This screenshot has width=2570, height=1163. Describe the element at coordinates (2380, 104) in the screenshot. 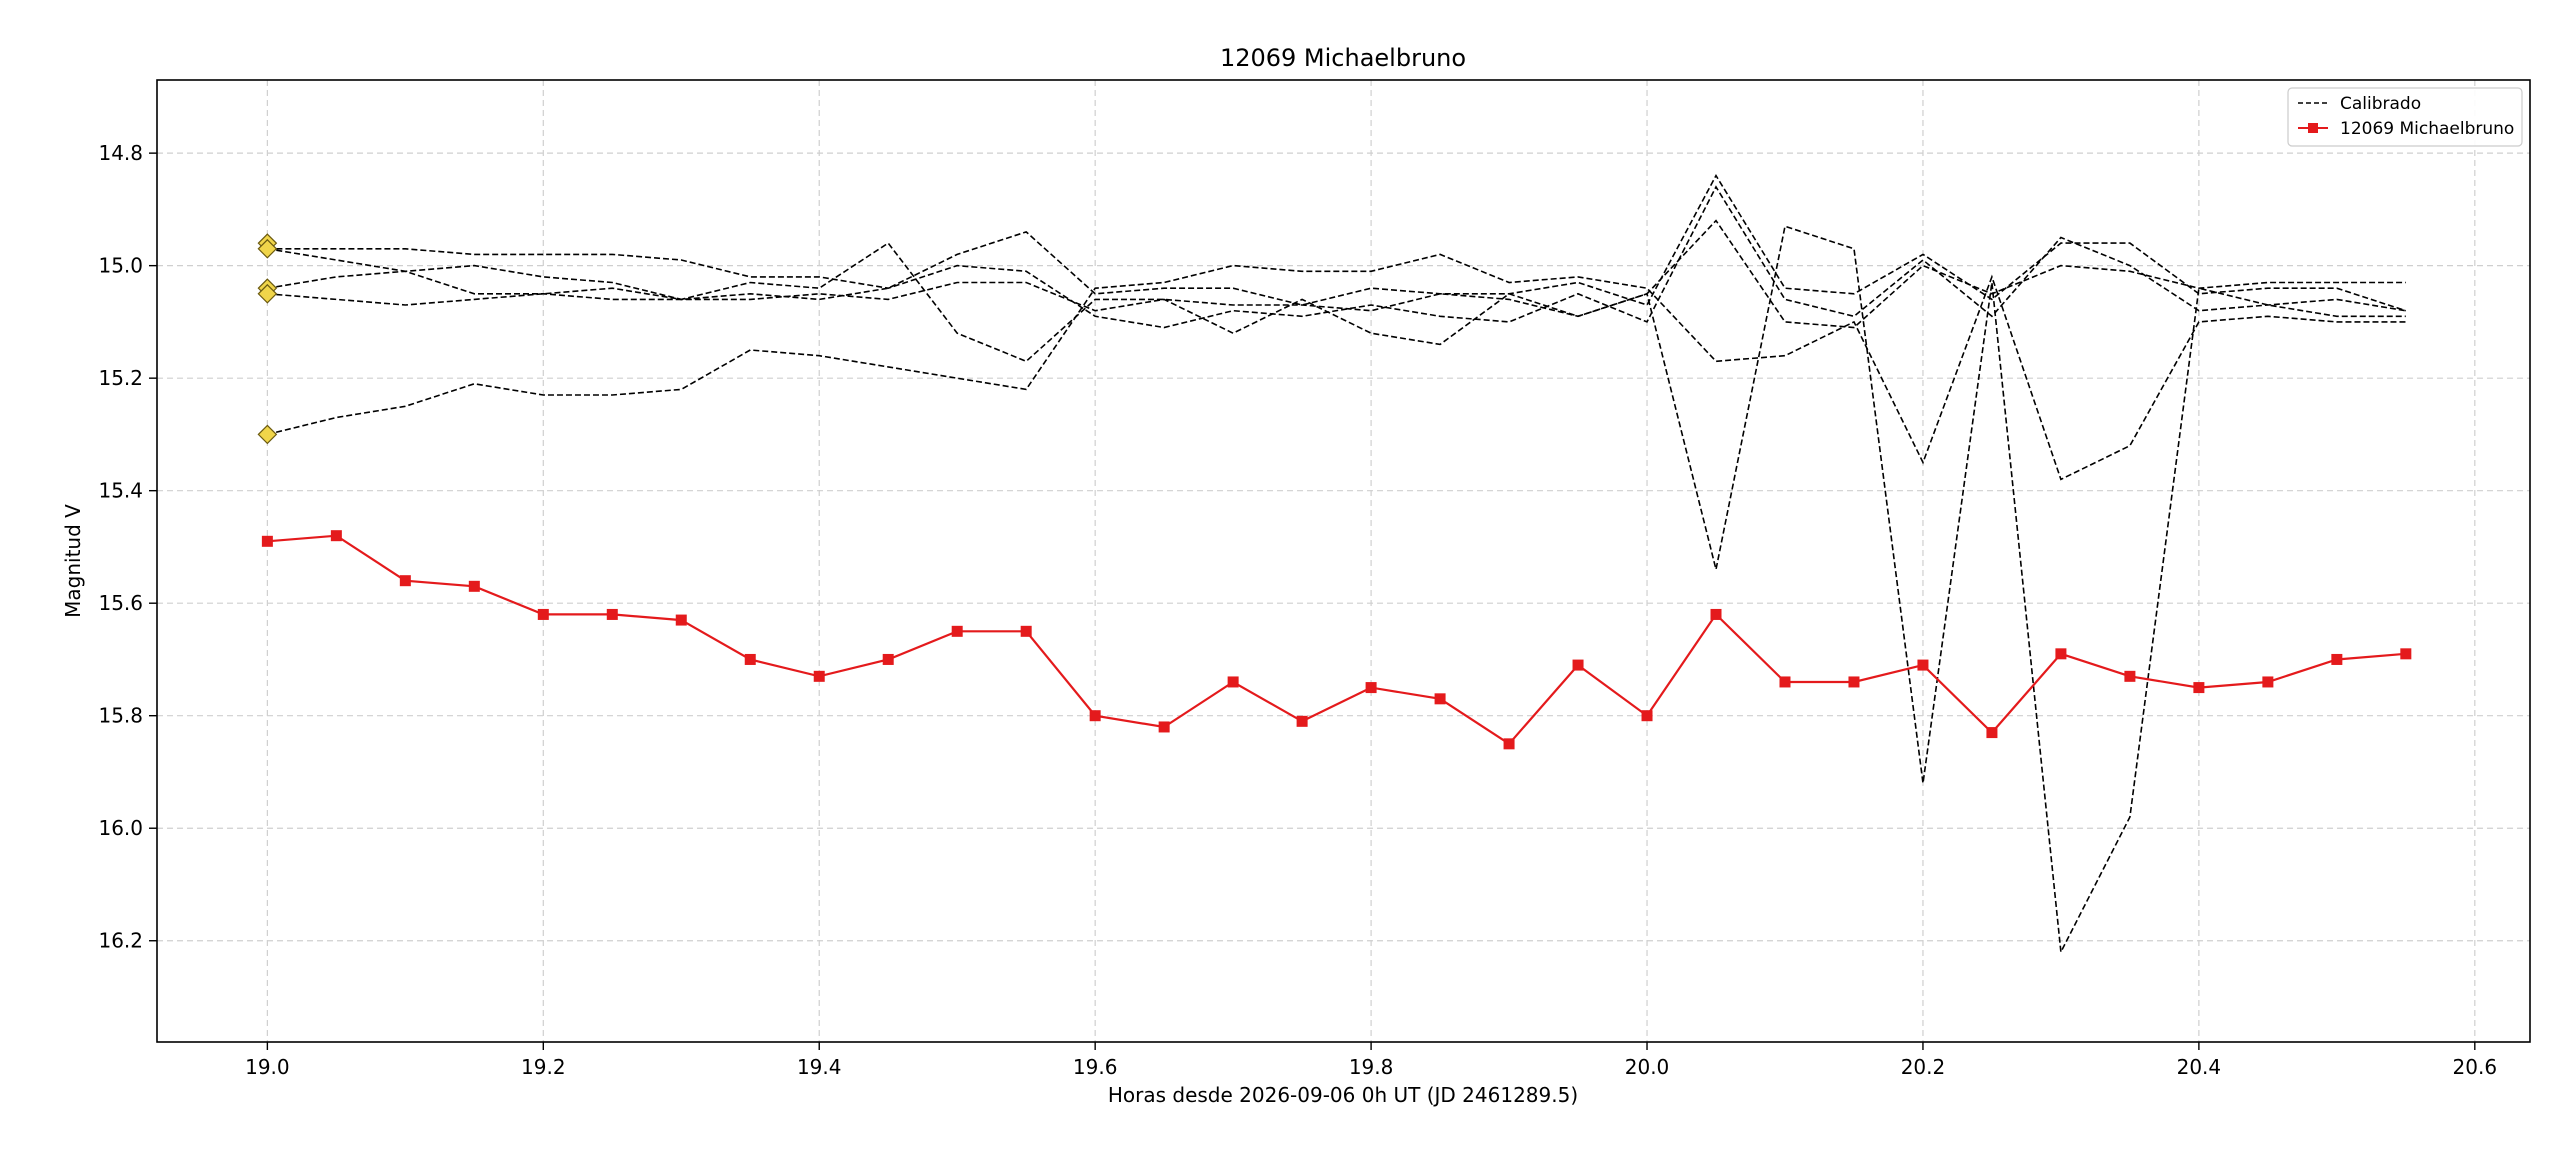

I see `legend-calibrado-label: Calibrado` at that location.